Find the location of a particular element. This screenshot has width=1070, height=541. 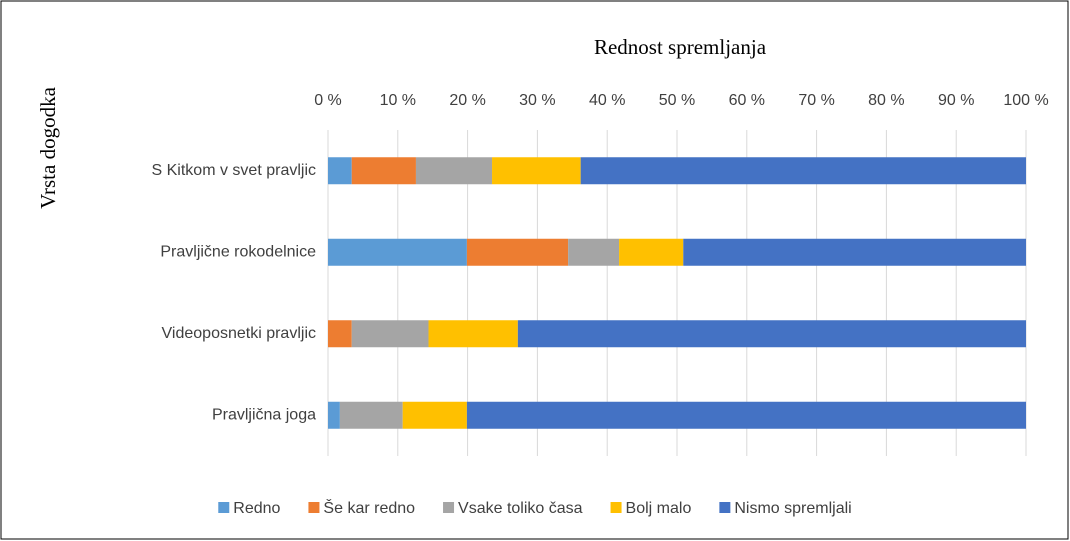

x-tick-label: 60 % is located at coordinates (747, 100).